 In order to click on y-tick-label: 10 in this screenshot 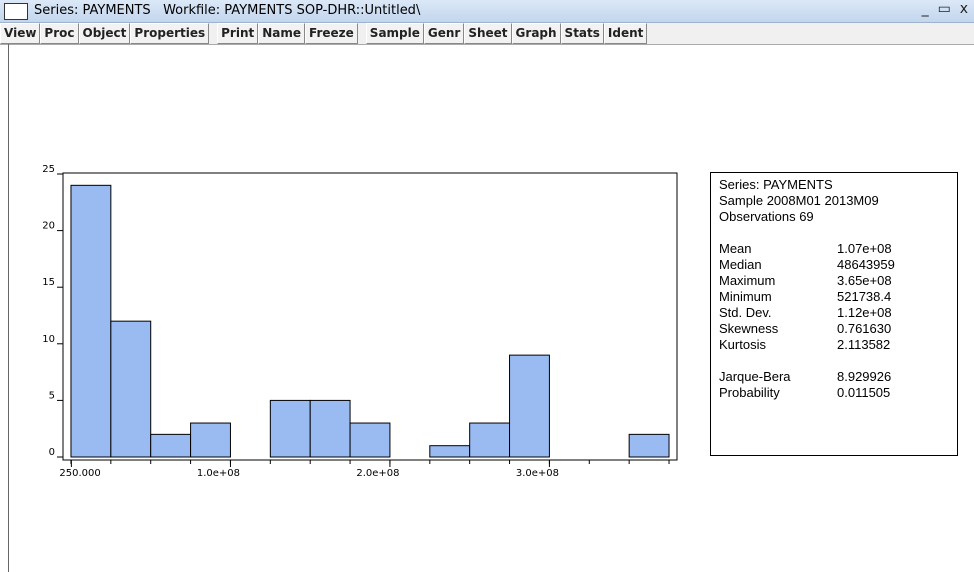, I will do `click(48, 339)`.